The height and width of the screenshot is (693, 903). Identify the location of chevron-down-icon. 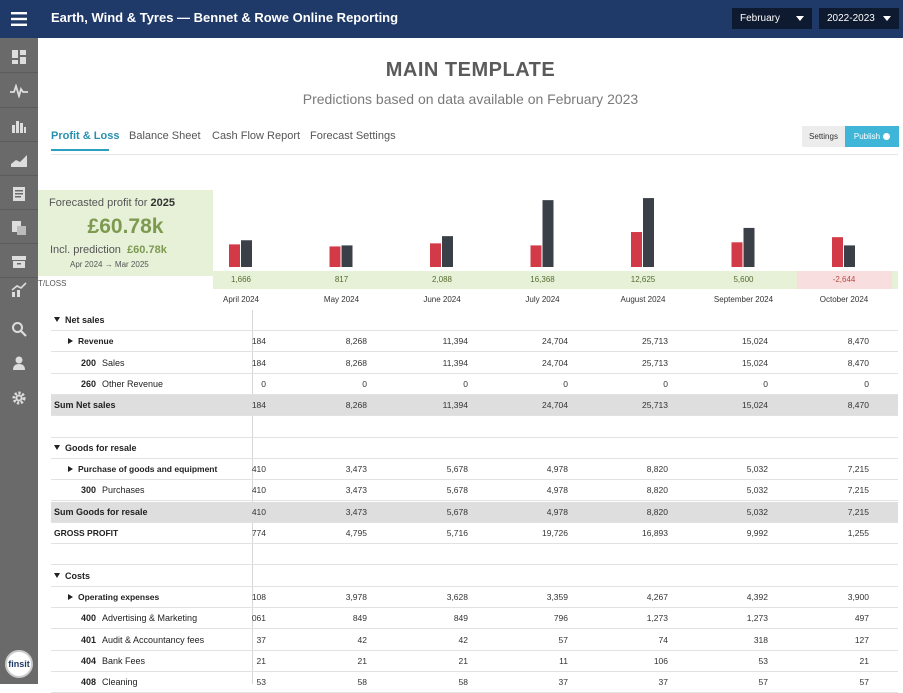
(800, 18).